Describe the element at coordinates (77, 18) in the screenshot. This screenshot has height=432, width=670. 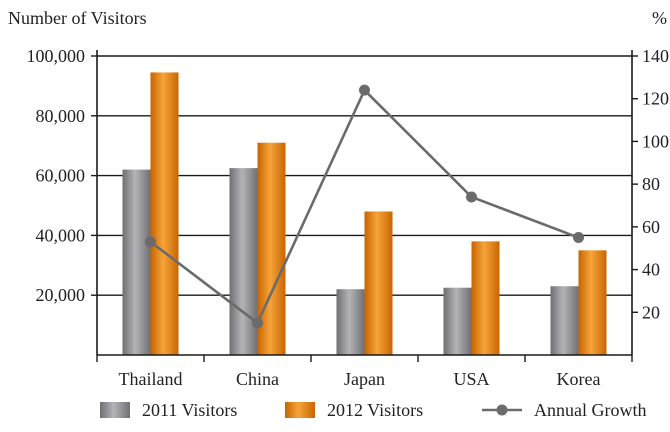
I see `left-axis-title: Number of Visitors` at that location.